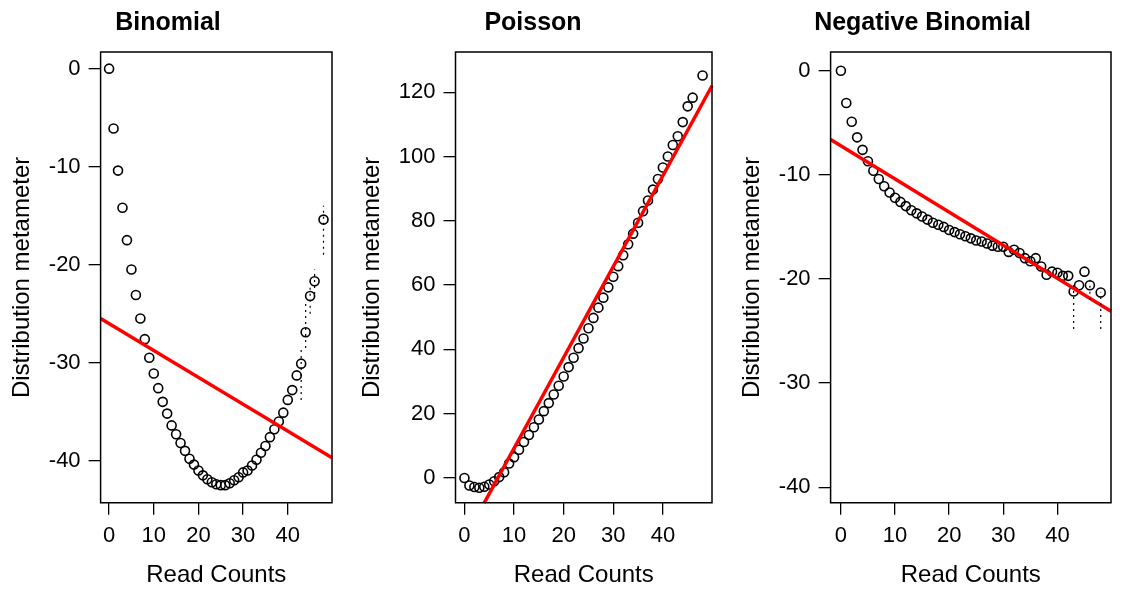 The height and width of the screenshot is (598, 1129). Describe the element at coordinates (922, 20) in the screenshot. I see `chart-title: Negative Binomial` at that location.